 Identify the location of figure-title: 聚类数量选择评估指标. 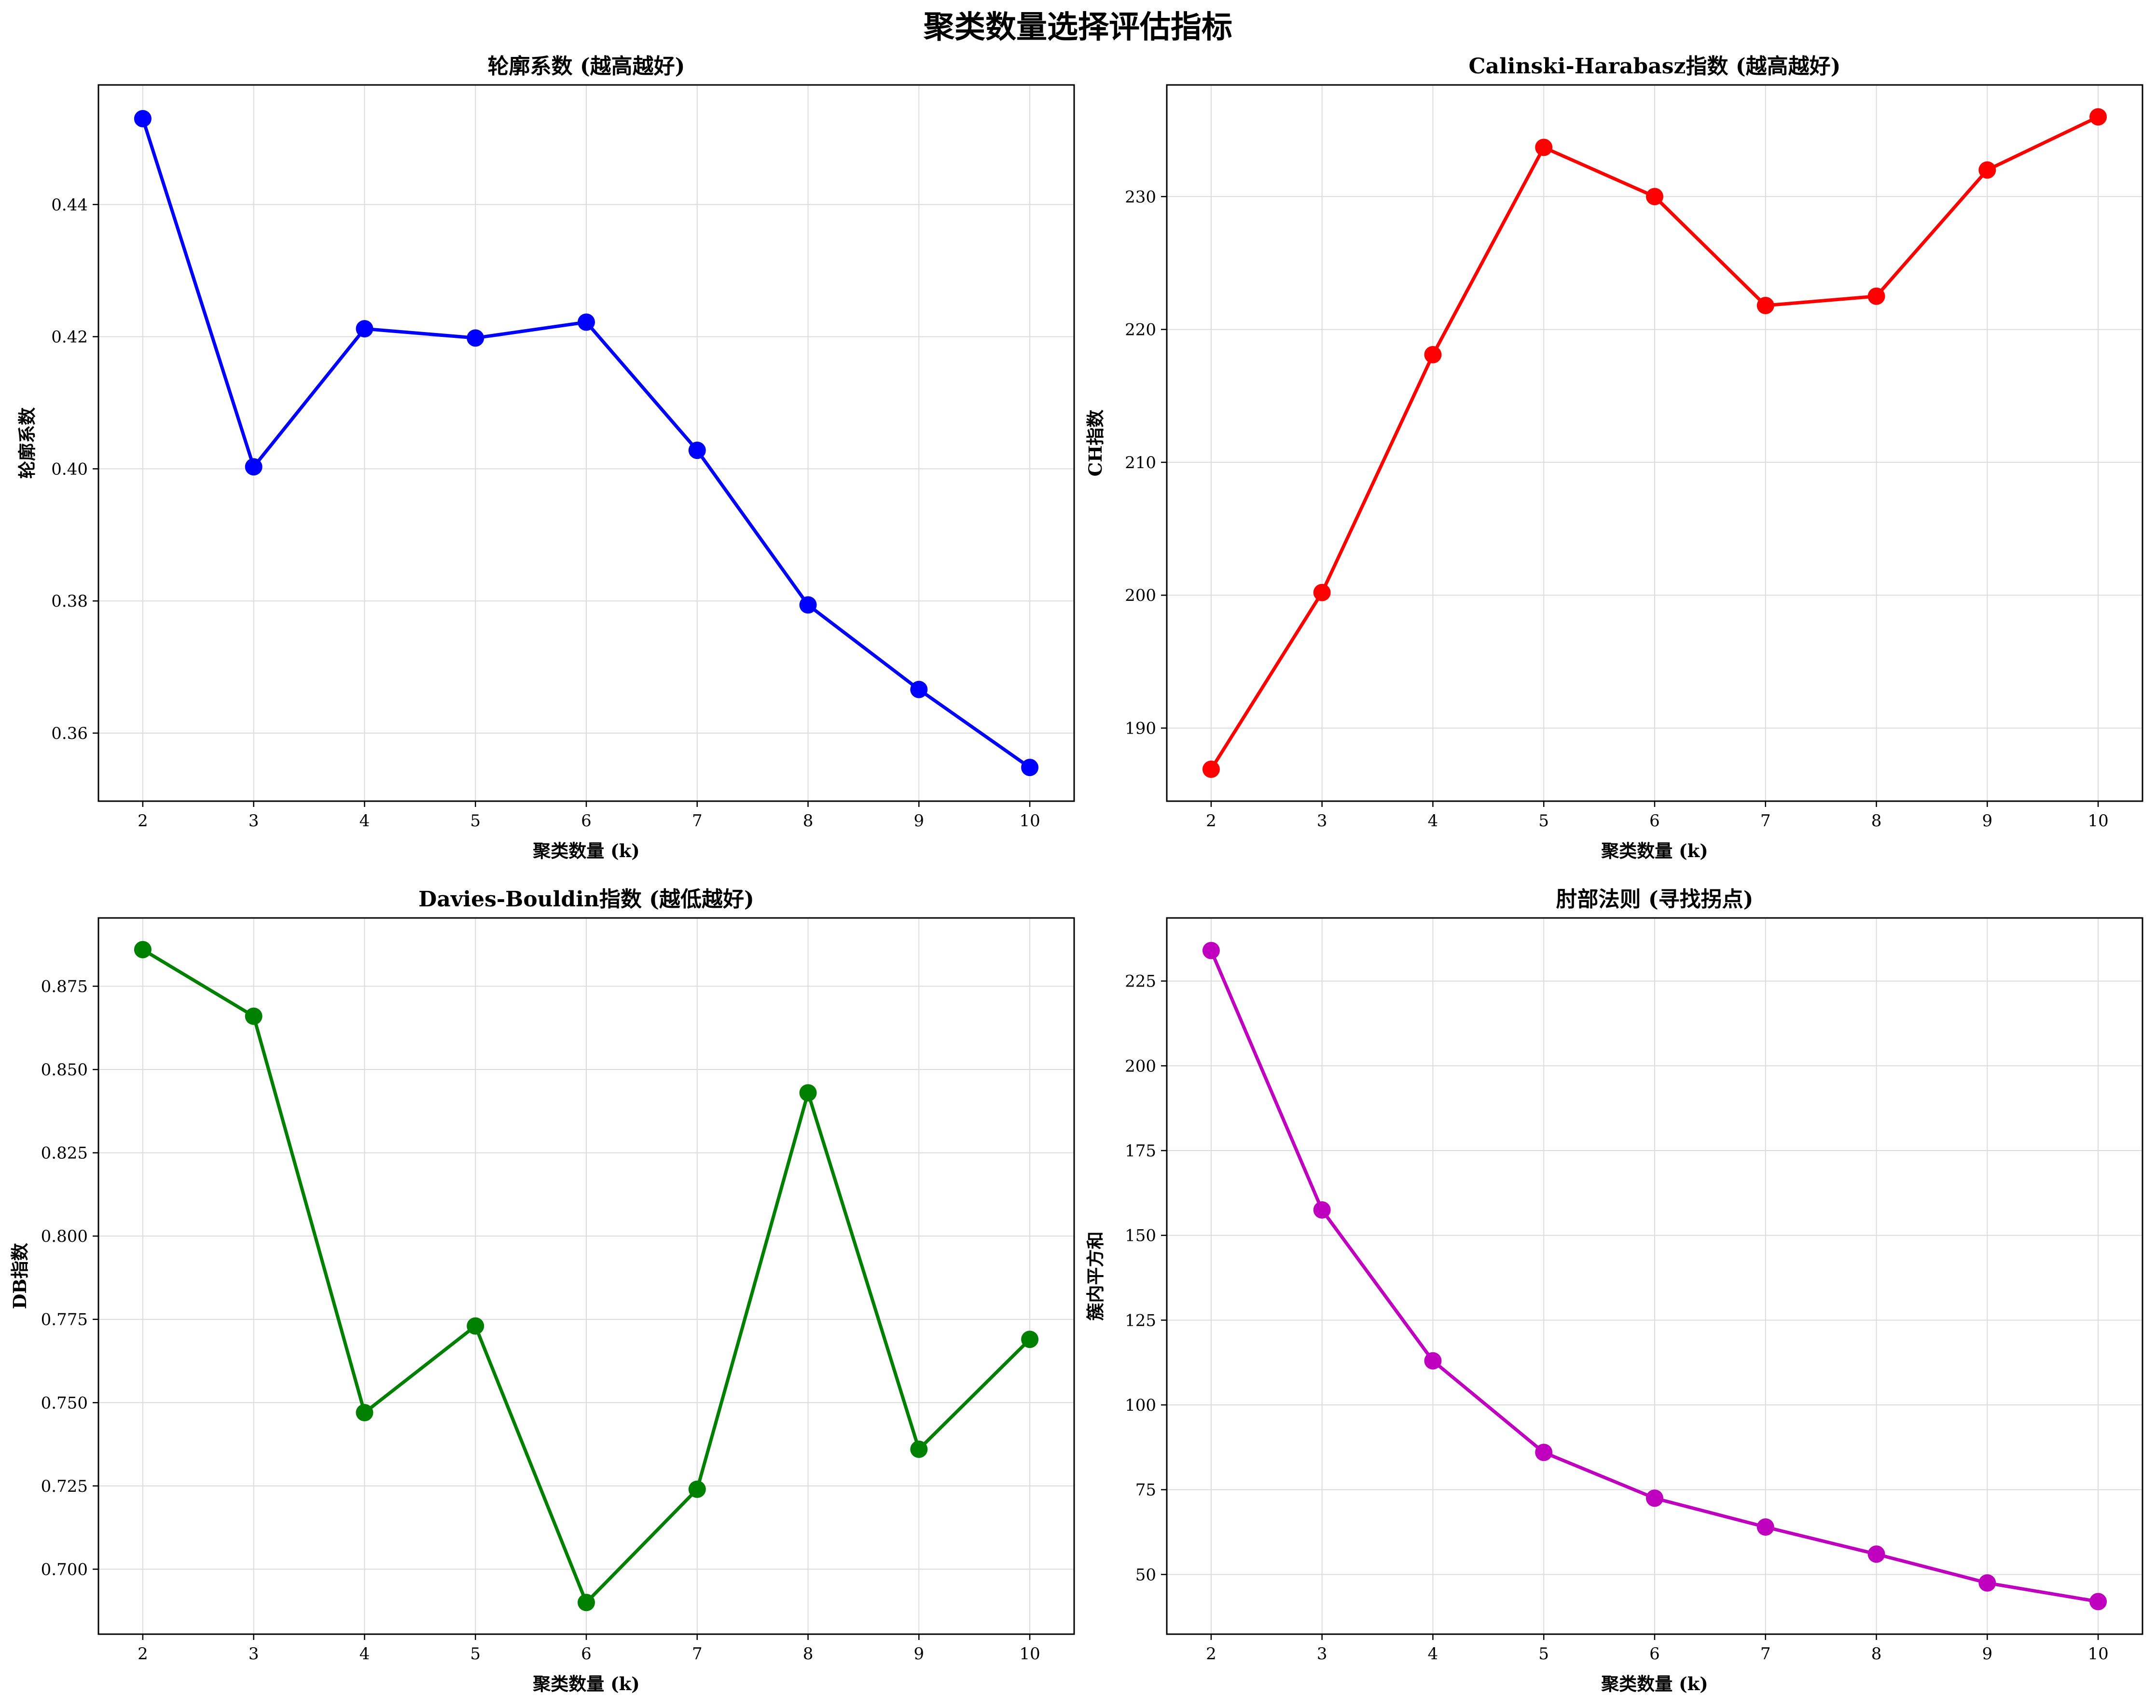
(1077, 27).